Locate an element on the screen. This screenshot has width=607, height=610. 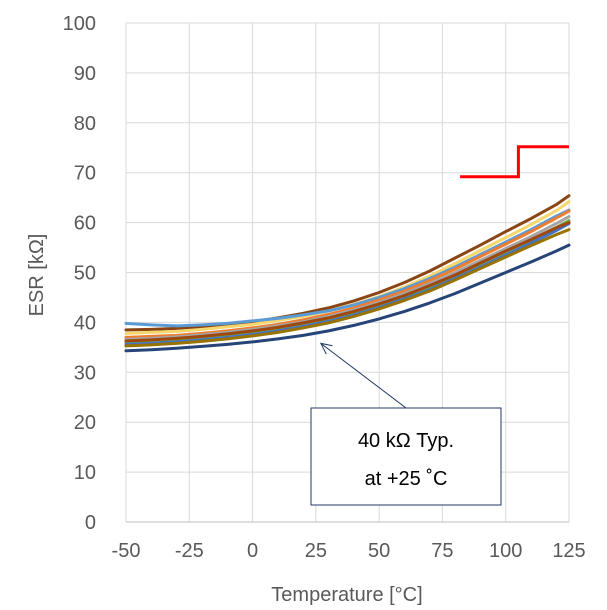
y-tick-label: 100 is located at coordinates (79, 24).